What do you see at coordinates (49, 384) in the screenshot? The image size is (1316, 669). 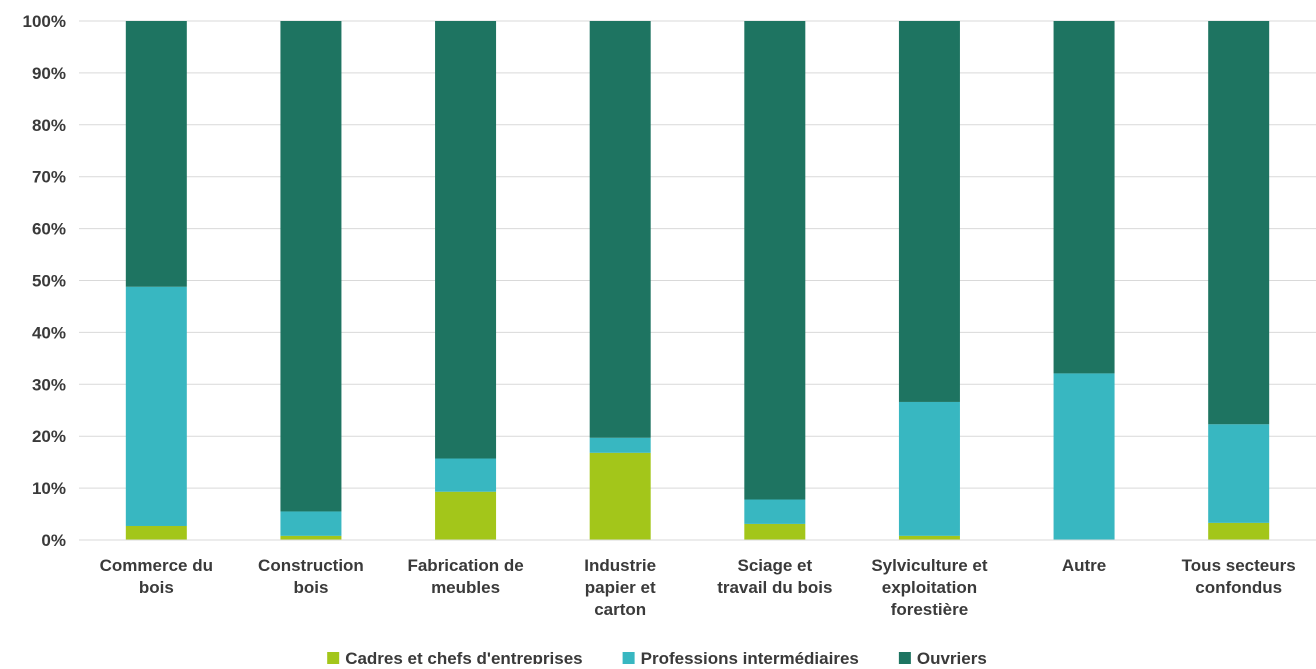 I see `y-tick-label: 30%` at bounding box center [49, 384].